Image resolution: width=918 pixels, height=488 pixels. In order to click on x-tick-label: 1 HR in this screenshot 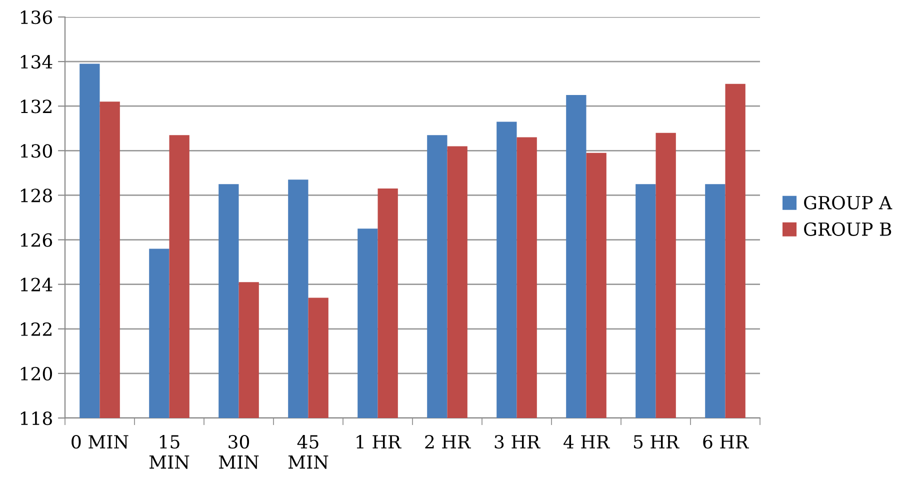, I will do `click(379, 441)`.